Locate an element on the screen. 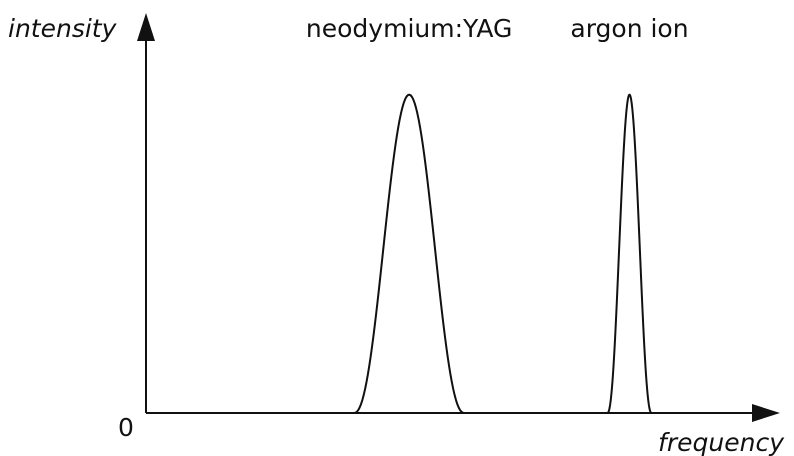  y-axis-label: intensity is located at coordinates (63, 28).